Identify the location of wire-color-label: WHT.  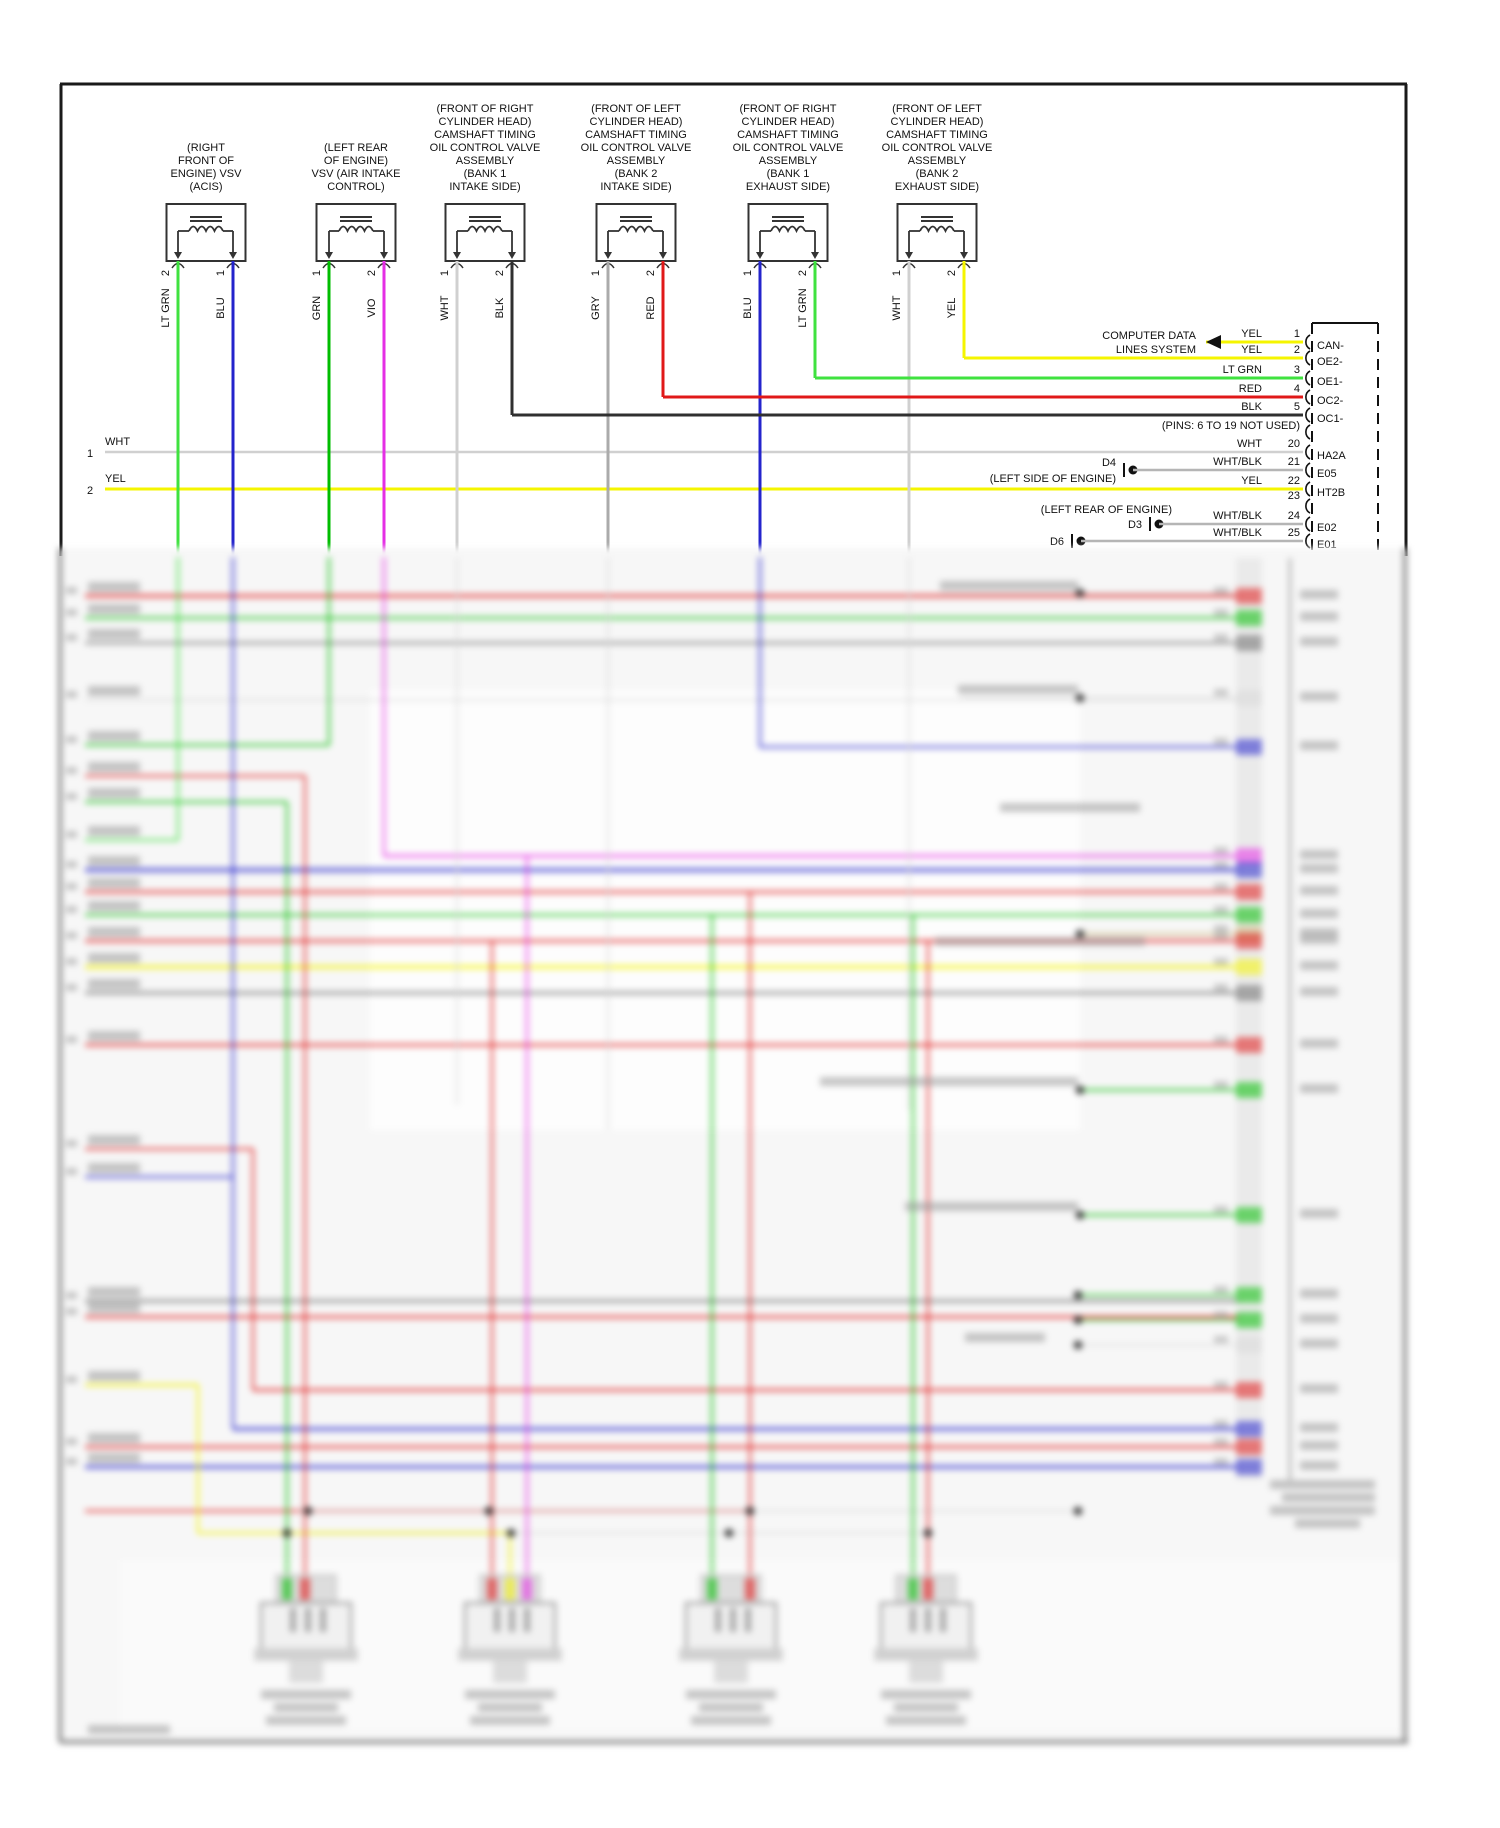
(445, 307).